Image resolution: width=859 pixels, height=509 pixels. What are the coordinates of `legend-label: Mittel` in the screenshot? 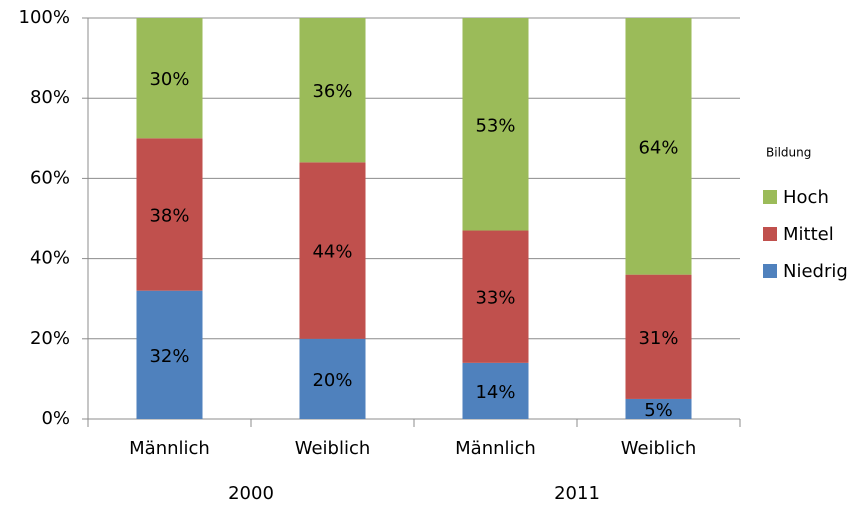 It's located at (808, 234).